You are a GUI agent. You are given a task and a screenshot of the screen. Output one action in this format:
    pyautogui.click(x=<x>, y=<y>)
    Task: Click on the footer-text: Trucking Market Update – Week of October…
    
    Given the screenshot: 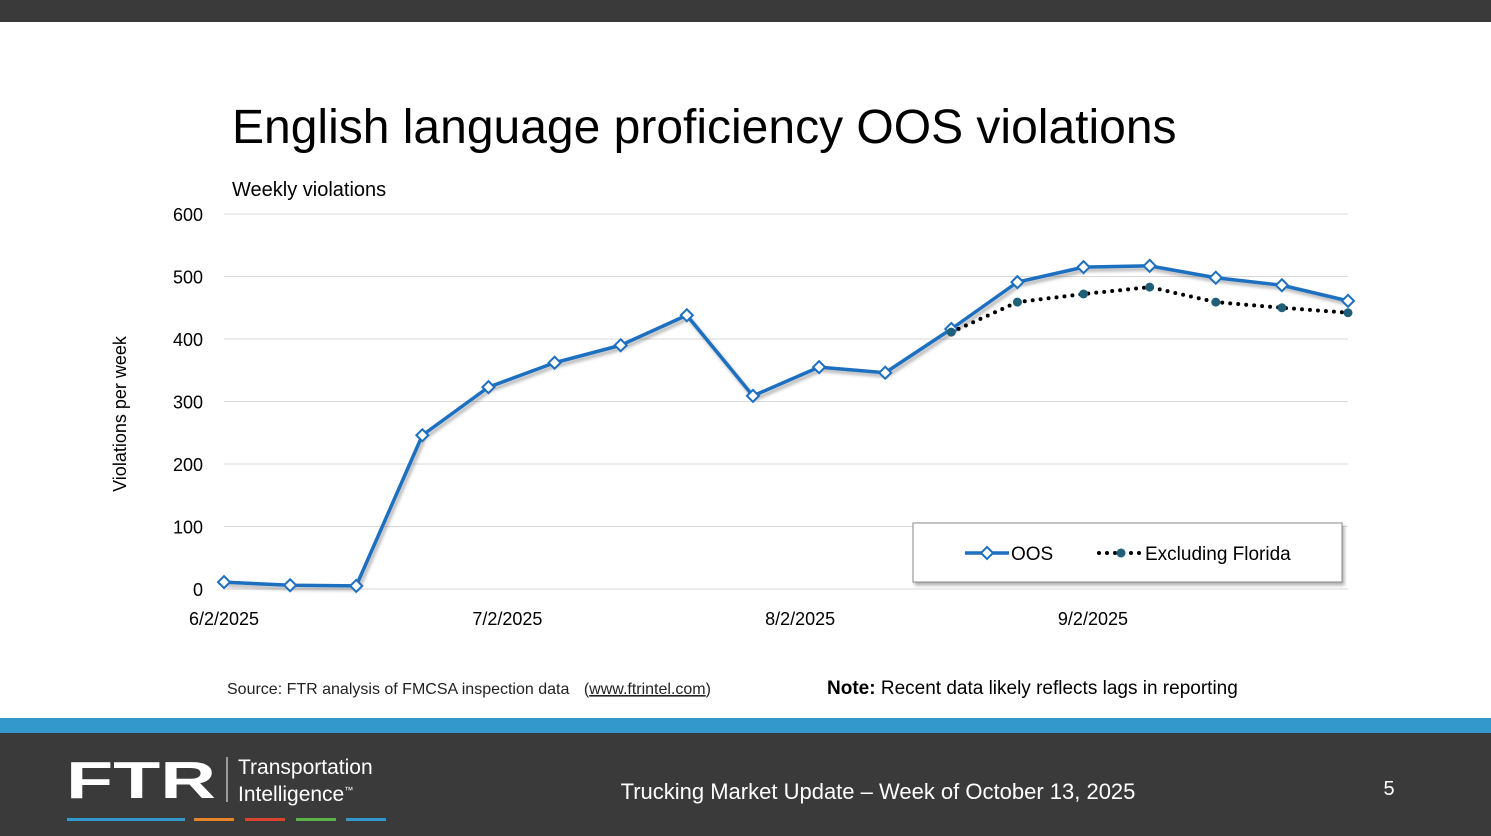 What is the action you would take?
    pyautogui.click(x=878, y=791)
    